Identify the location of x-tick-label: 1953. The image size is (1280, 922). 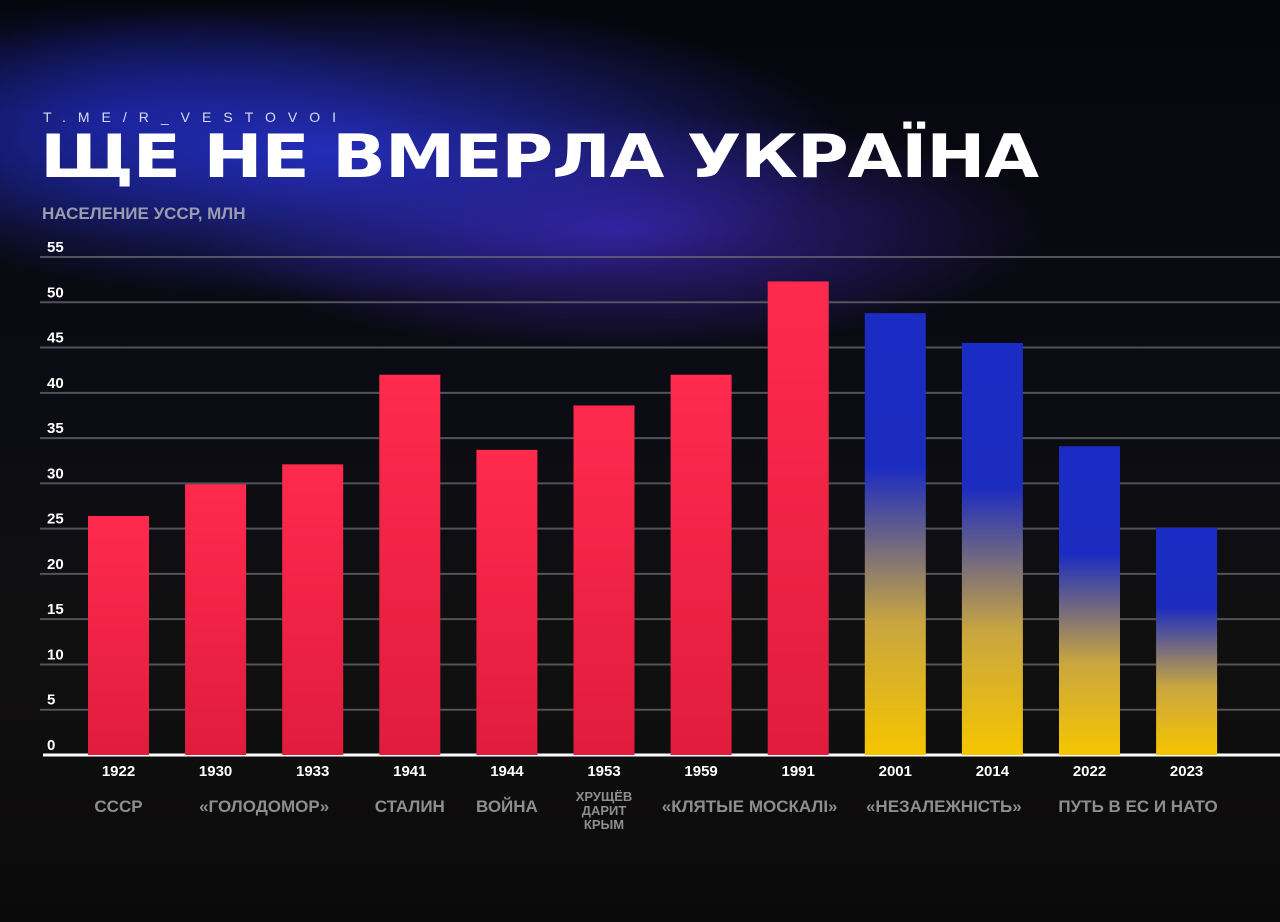
(603, 771).